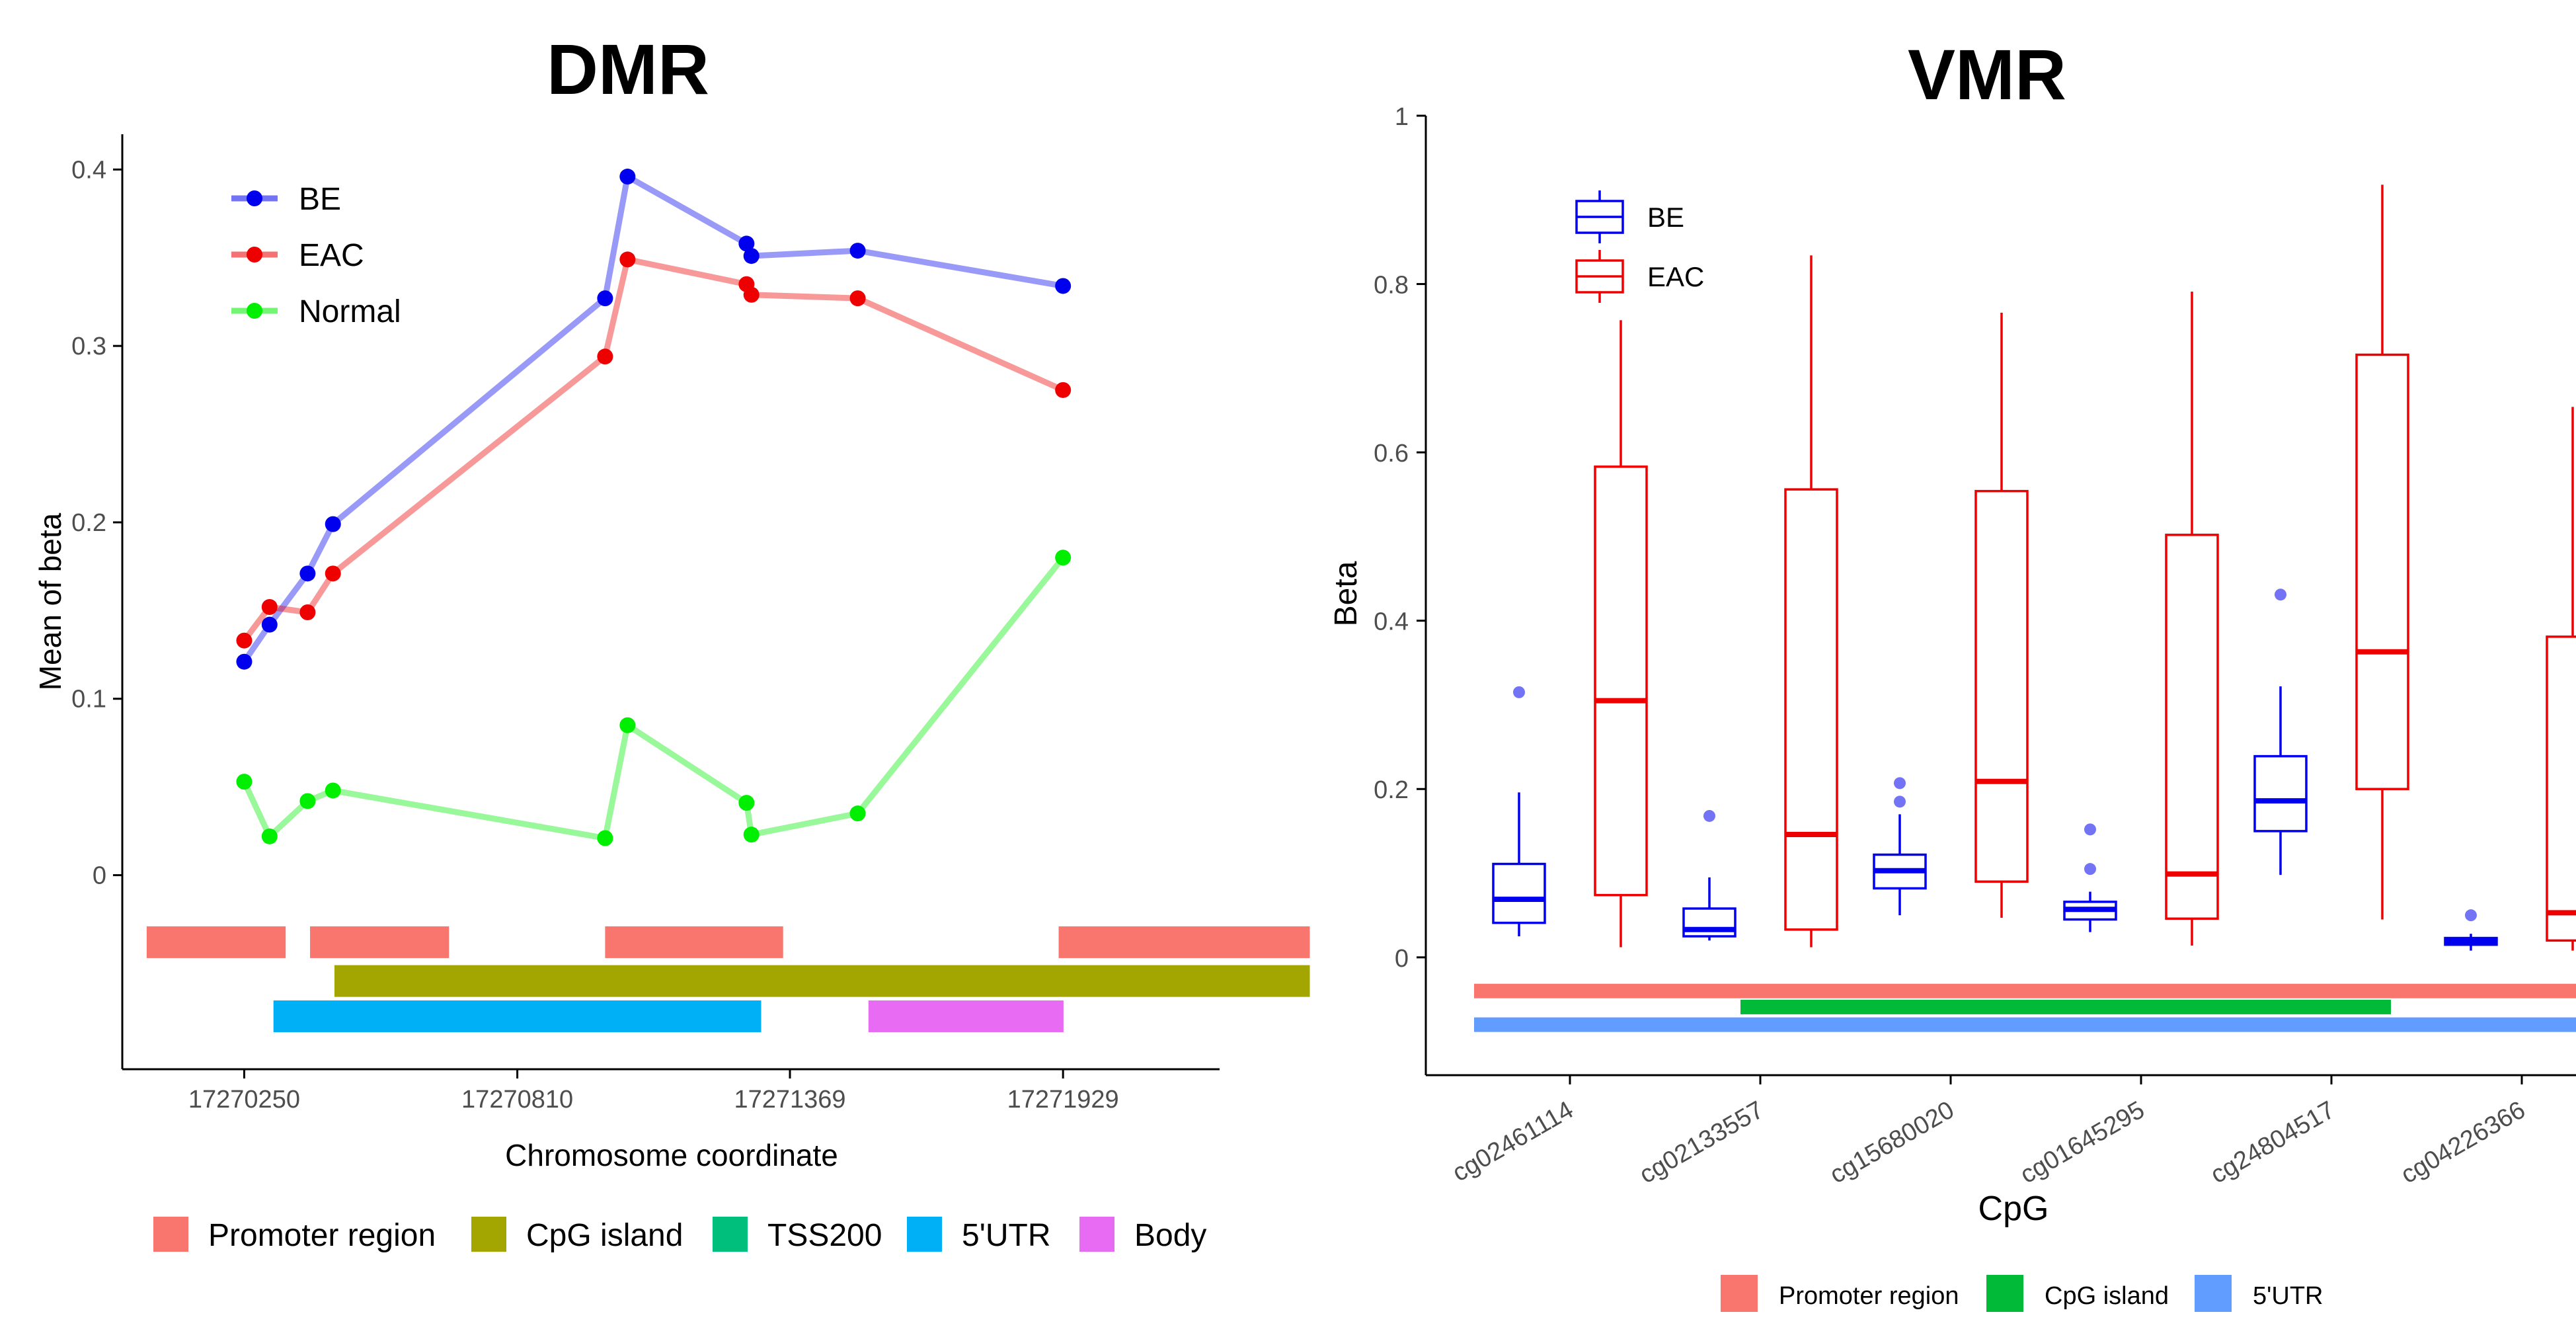 The width and height of the screenshot is (2576, 1341). I want to click on dmr-track-legend-label-body: Body, so click(1170, 1235).